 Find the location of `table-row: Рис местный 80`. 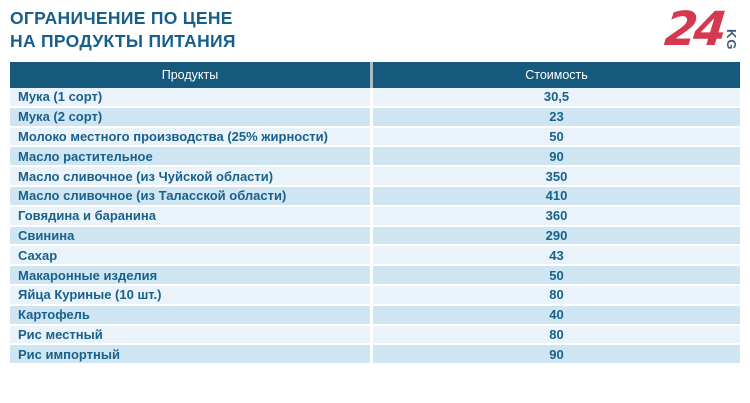

table-row: Рис местный 80 is located at coordinates (375, 335).